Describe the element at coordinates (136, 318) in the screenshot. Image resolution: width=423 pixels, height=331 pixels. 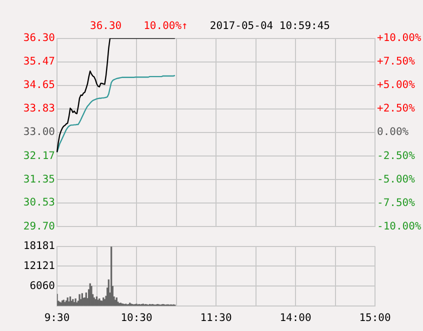
I see `x-tick-label: 10:30` at that location.